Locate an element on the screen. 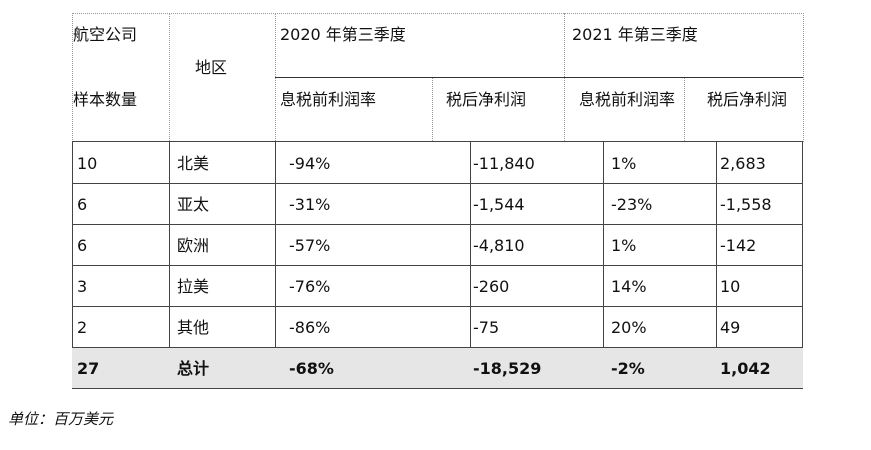 This screenshot has height=450, width=871. net-profit-2020-label: 税后净利润 is located at coordinates (486, 99).